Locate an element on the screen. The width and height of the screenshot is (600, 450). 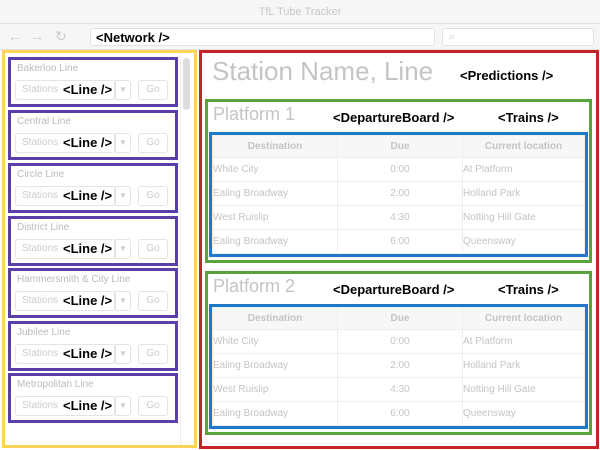
line-component: Metropolitan Line Stations ▼ Go <Line /> is located at coordinates (93, 398).